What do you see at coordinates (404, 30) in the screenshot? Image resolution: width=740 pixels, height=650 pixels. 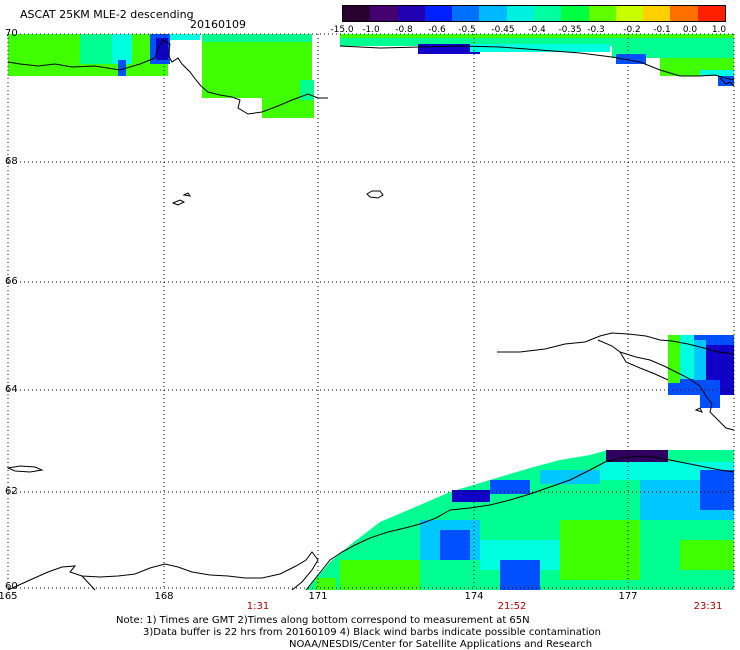 I see `colorbar-tick: -0.8` at bounding box center [404, 30].